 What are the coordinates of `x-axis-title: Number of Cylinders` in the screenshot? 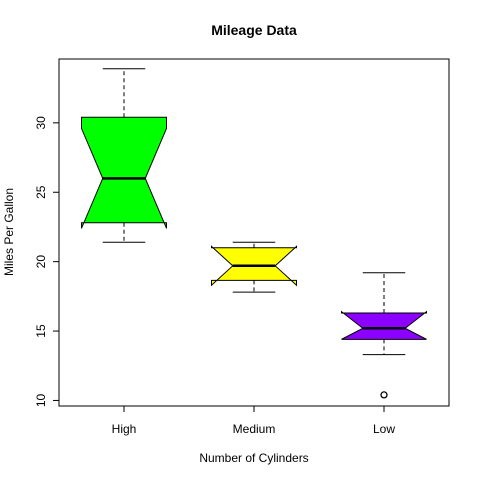 It's located at (253, 458).